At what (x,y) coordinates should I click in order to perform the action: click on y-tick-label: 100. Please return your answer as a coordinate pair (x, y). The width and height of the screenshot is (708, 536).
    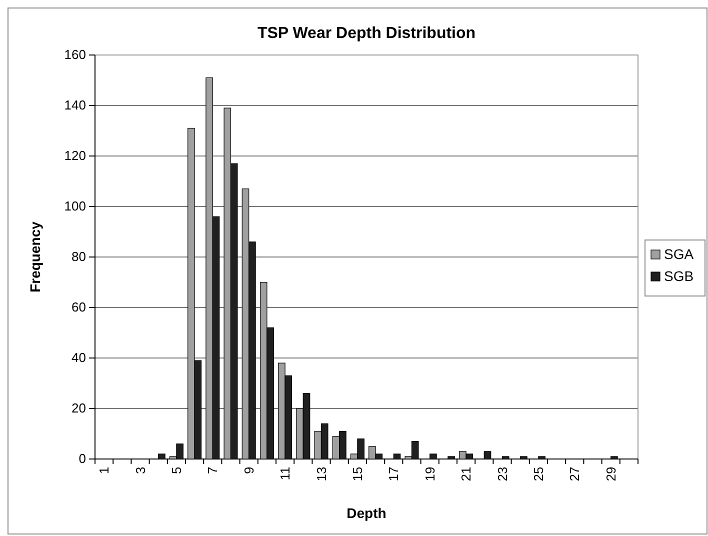
    Looking at the image, I should click on (75, 206).